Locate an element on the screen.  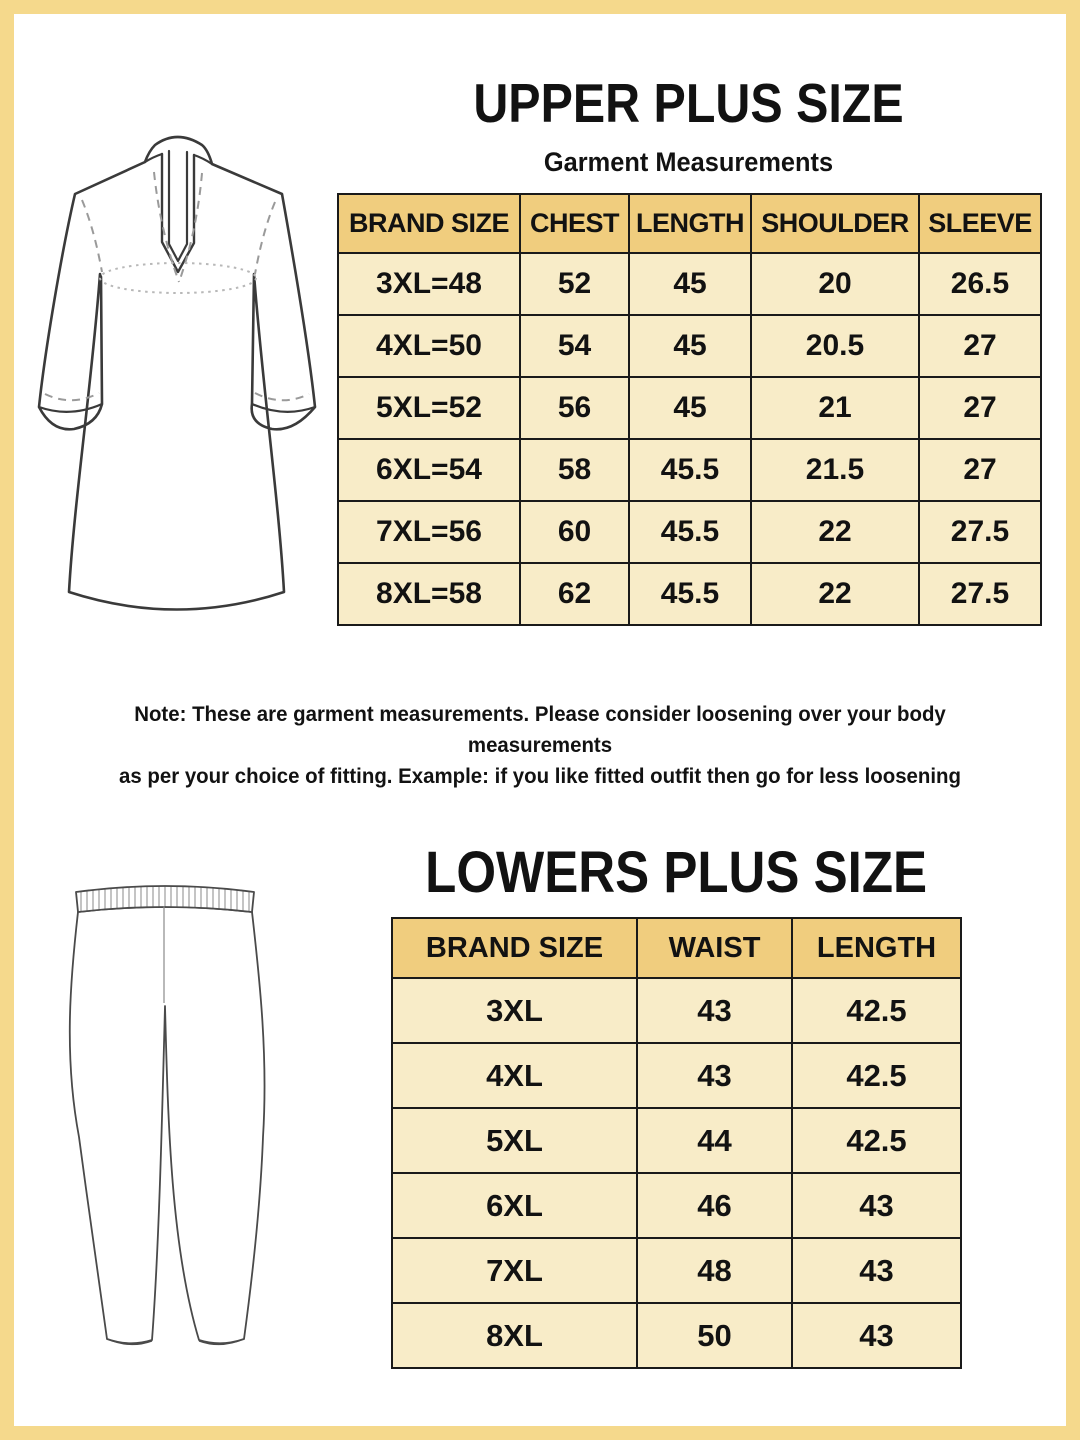
pants-illustration is located at coordinates (165, 1114).